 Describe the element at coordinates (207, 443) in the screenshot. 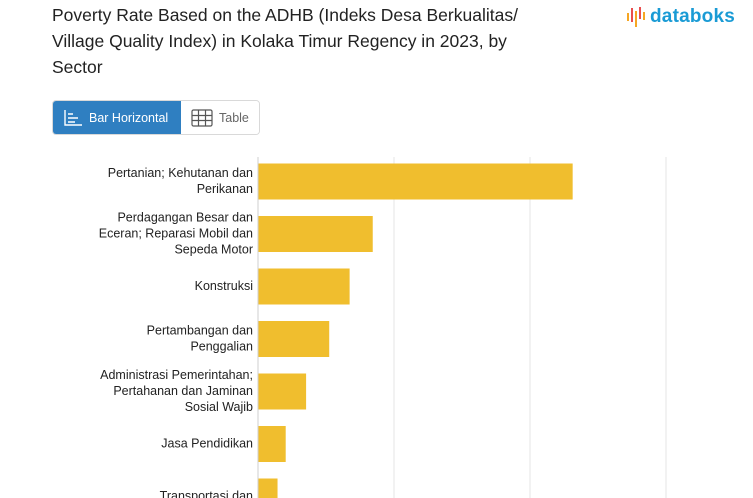

I see `category-label: Jasa Pendidikan` at that location.